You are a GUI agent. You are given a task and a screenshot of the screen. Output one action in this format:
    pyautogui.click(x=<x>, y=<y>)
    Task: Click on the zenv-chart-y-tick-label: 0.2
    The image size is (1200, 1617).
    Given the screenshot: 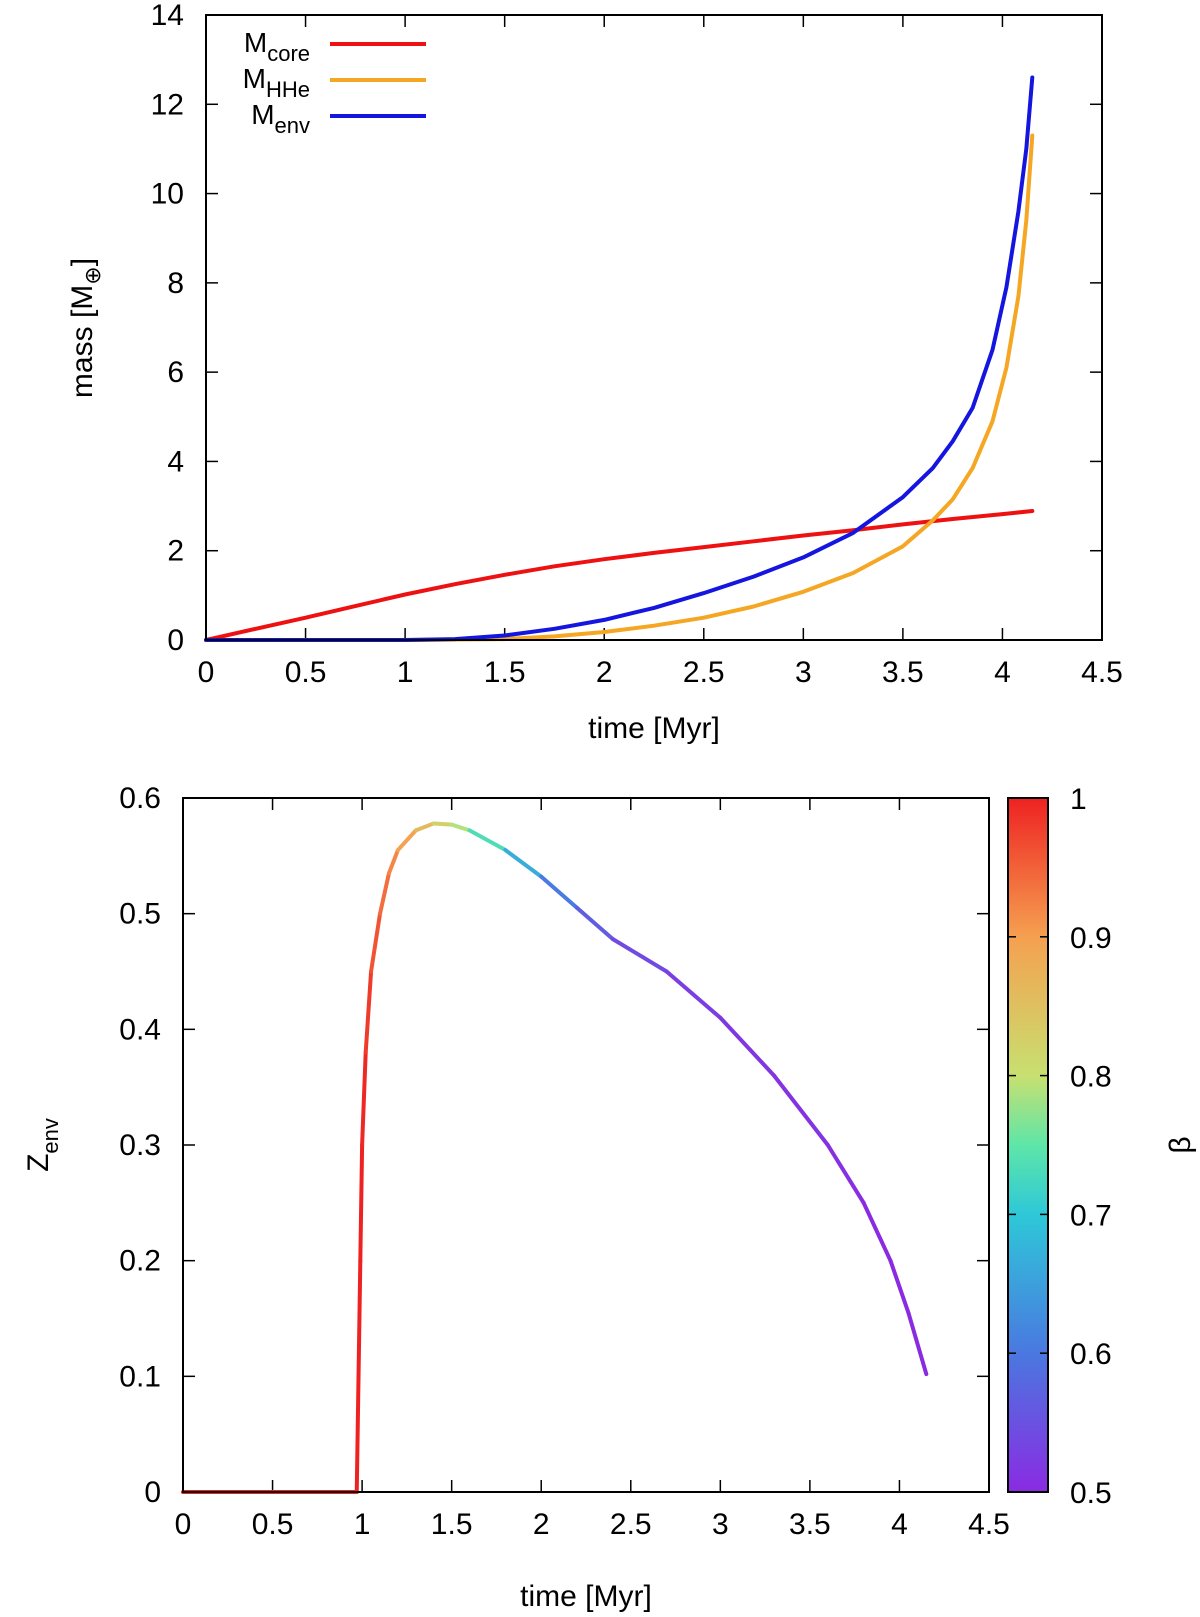 What is the action you would take?
    pyautogui.click(x=140, y=1261)
    